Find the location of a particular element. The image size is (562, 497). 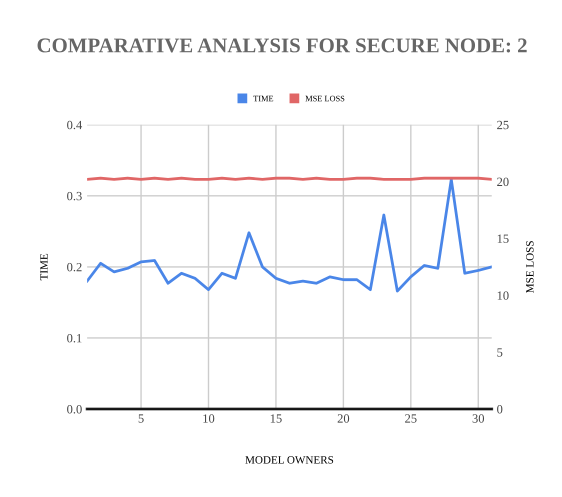

y2-tick-label: 5 is located at coordinates (499, 352).